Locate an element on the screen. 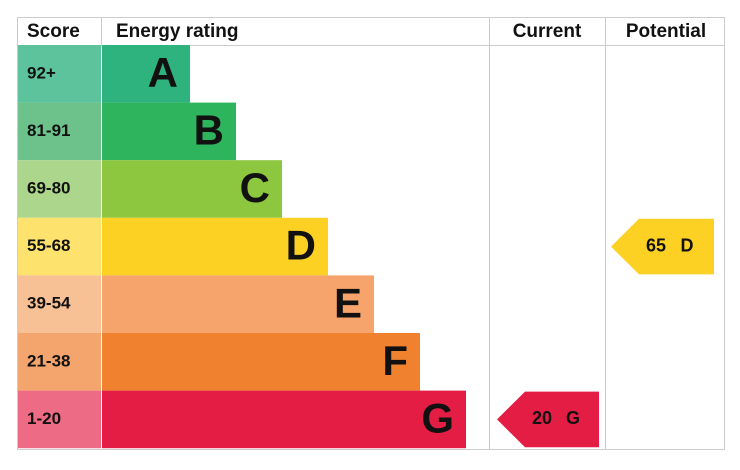 The height and width of the screenshot is (470, 740). rating-letter: G is located at coordinates (437, 417).